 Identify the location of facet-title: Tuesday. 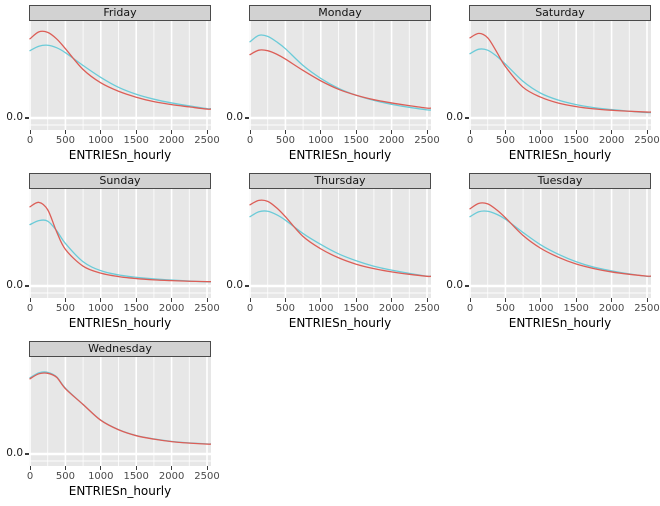
(560, 180).